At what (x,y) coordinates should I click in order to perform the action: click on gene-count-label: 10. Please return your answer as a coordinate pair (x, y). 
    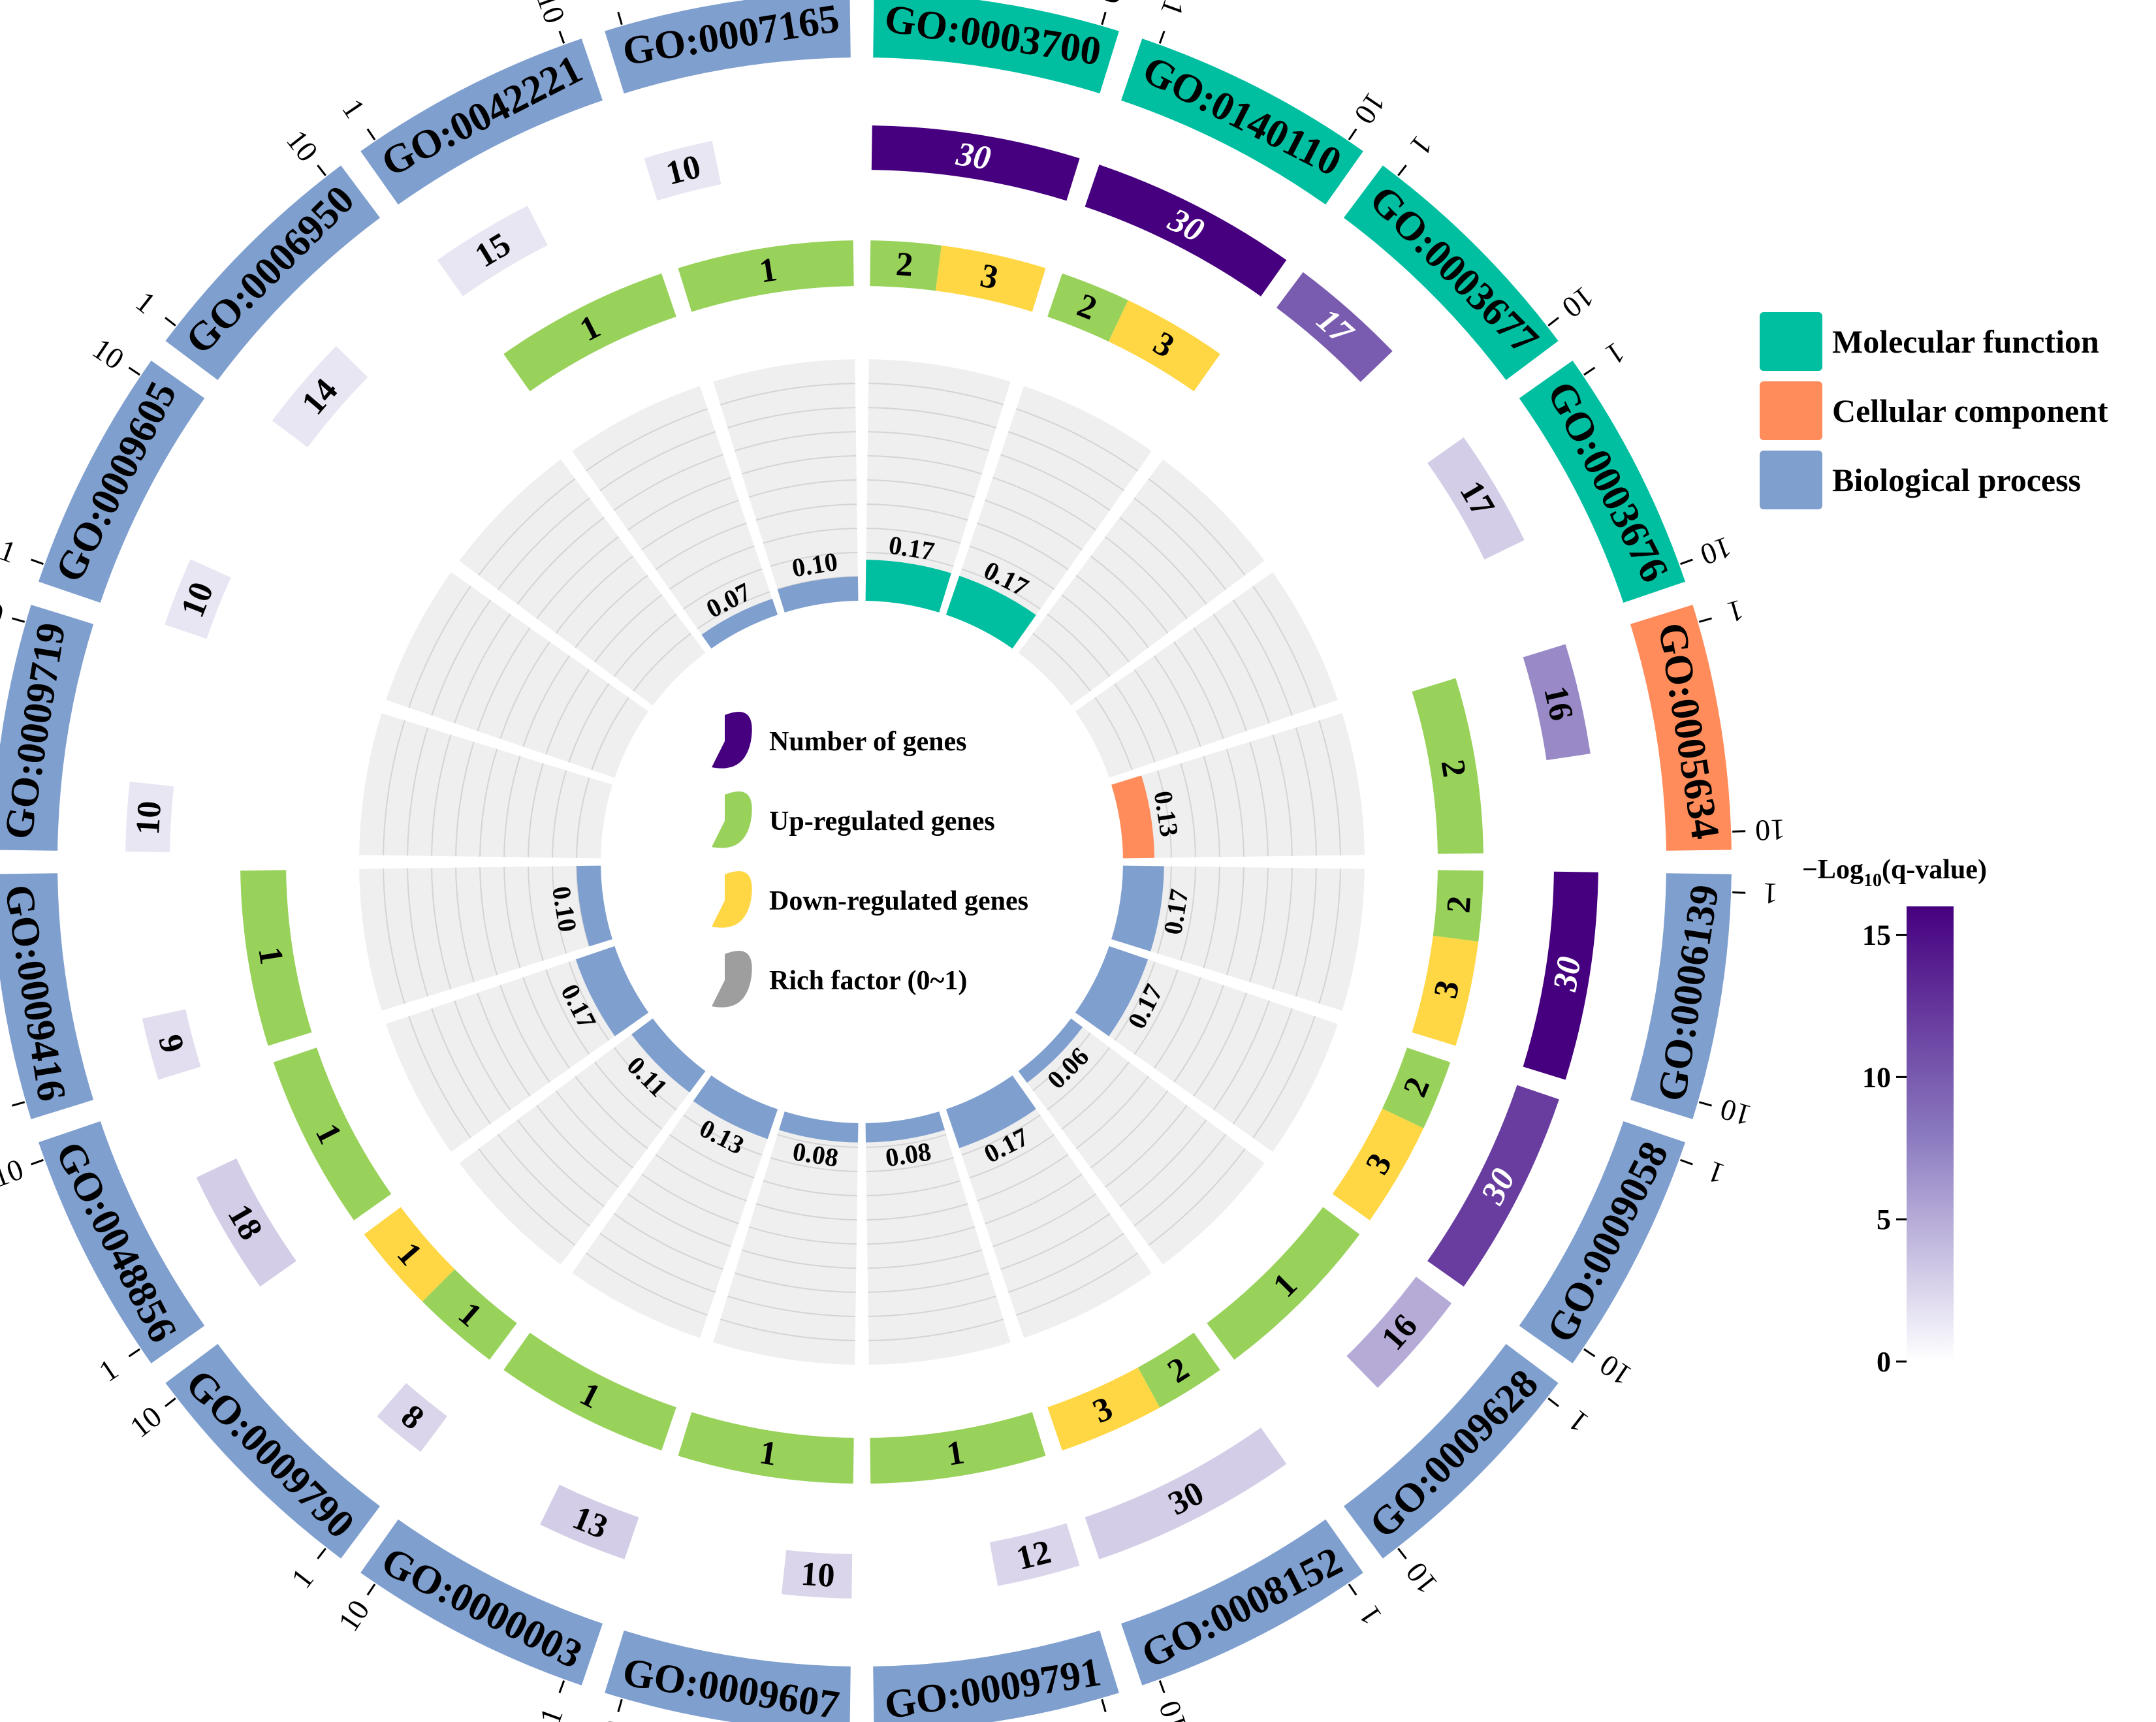
    Looking at the image, I should click on (148, 818).